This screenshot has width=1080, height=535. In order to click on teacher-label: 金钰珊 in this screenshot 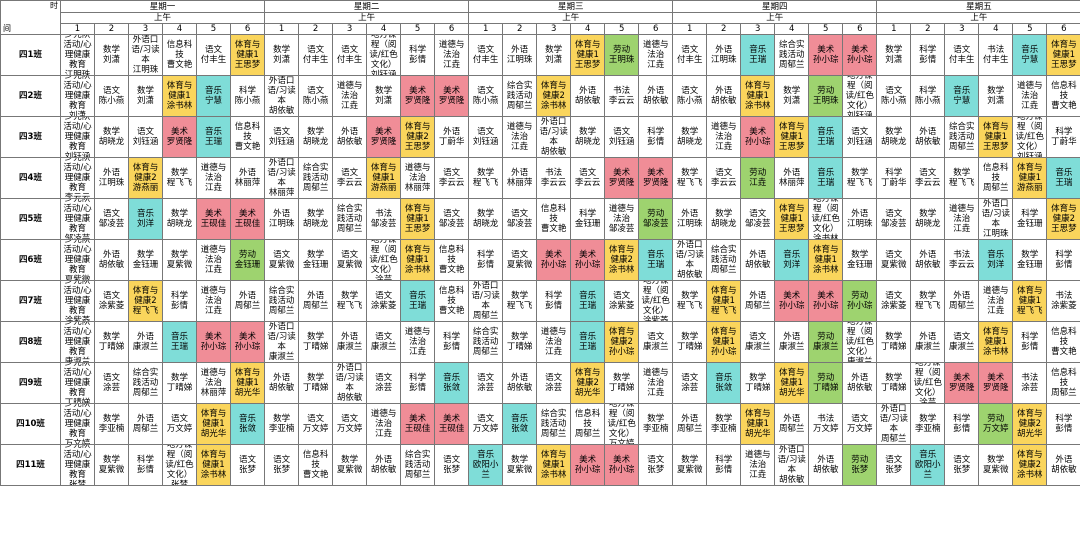, I will do `click(587, 224)`.